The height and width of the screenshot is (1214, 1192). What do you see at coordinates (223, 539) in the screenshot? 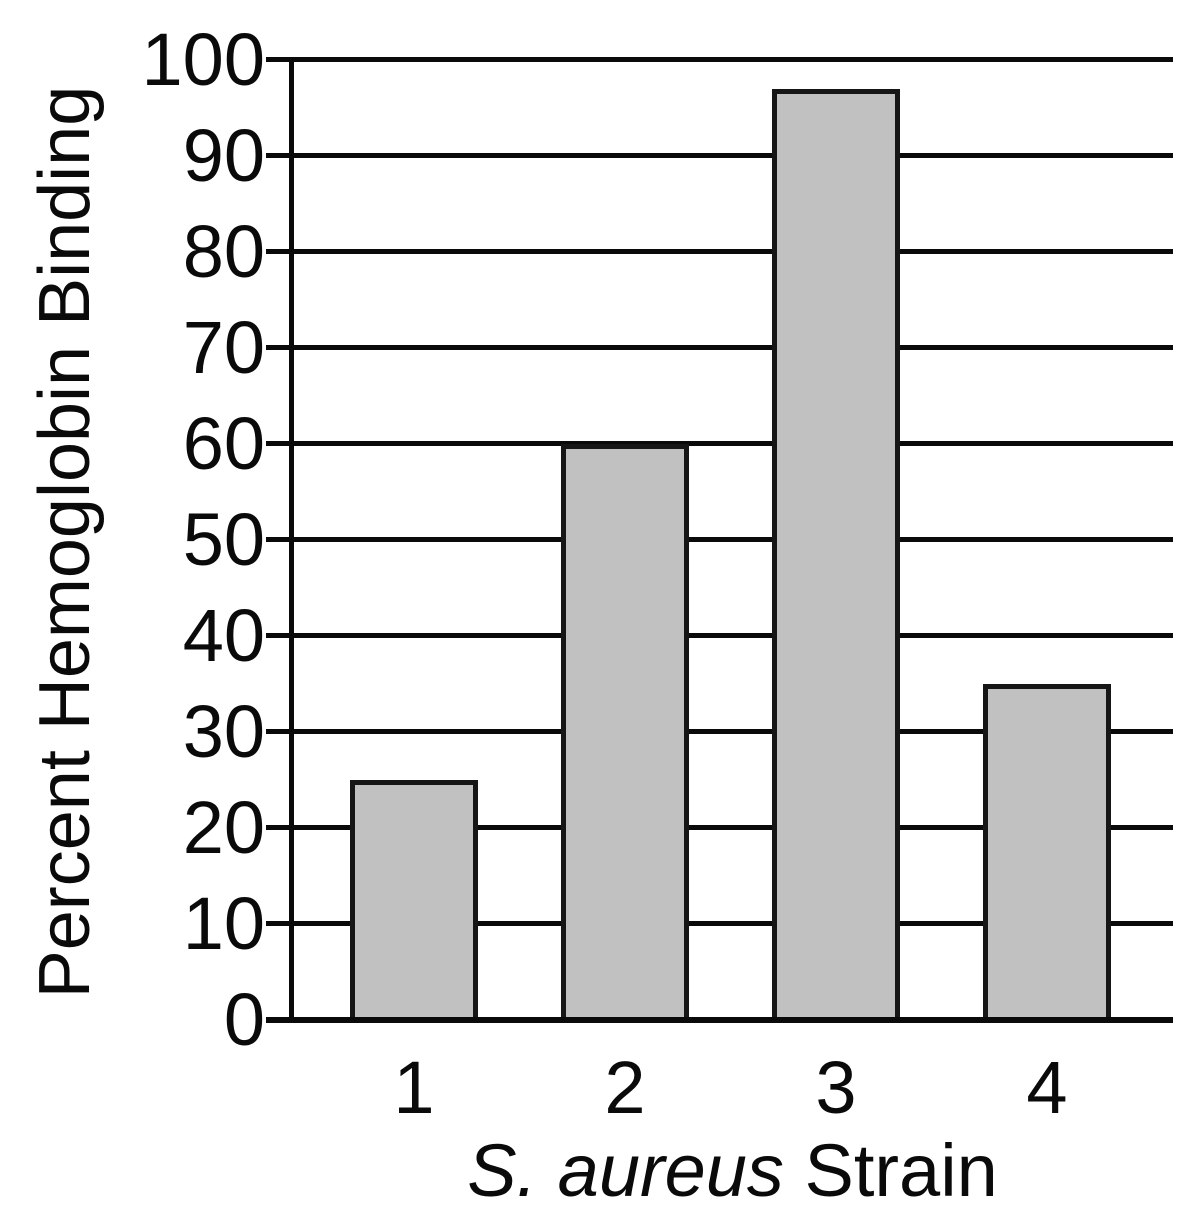
I see `y-tick-label-50: 50` at bounding box center [223, 539].